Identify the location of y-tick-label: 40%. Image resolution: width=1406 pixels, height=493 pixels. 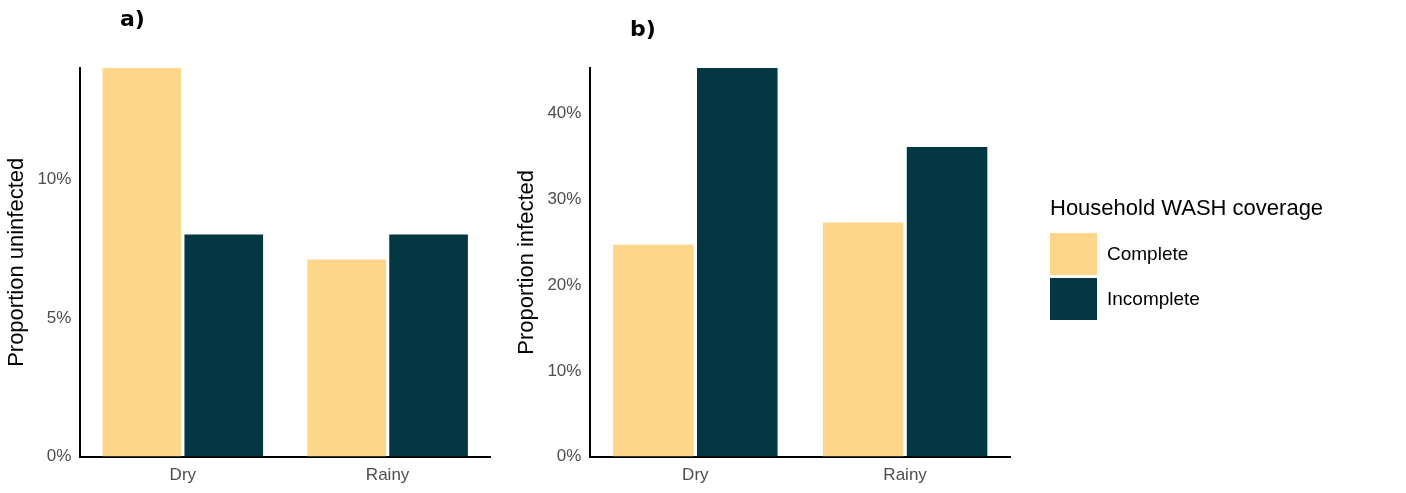
(564, 113).